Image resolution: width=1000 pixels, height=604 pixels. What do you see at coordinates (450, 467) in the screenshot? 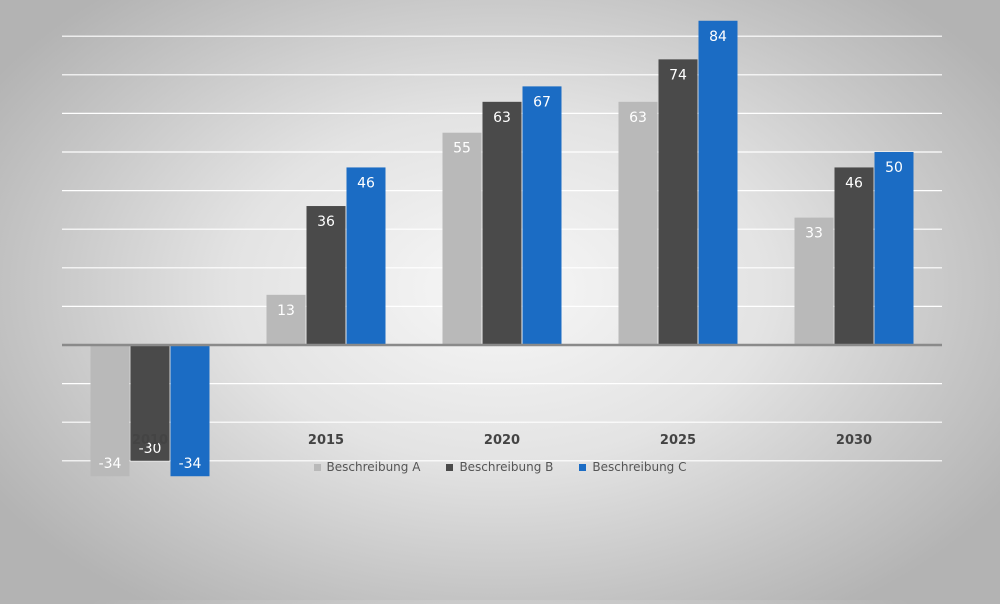
I see `legend-swatch-b` at bounding box center [450, 467].